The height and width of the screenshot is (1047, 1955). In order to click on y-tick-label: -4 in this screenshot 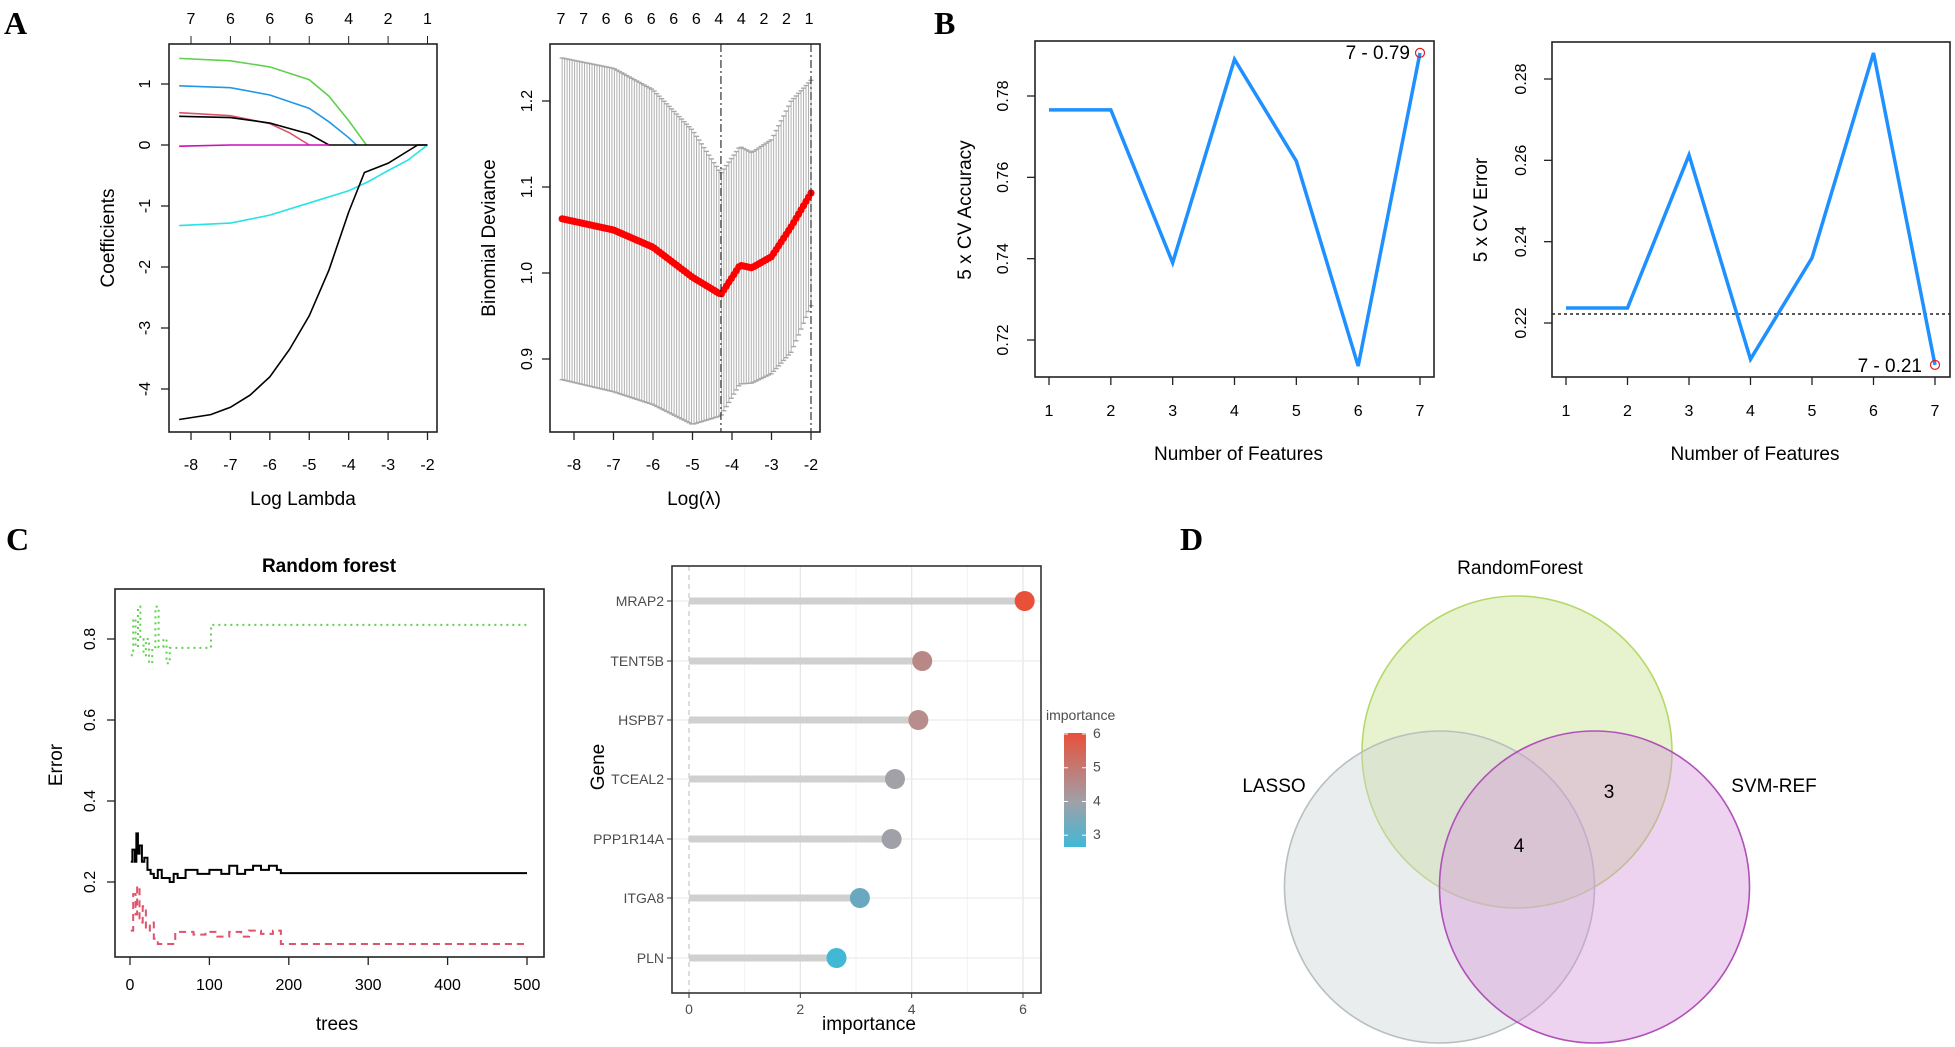, I will do `click(145, 389)`.